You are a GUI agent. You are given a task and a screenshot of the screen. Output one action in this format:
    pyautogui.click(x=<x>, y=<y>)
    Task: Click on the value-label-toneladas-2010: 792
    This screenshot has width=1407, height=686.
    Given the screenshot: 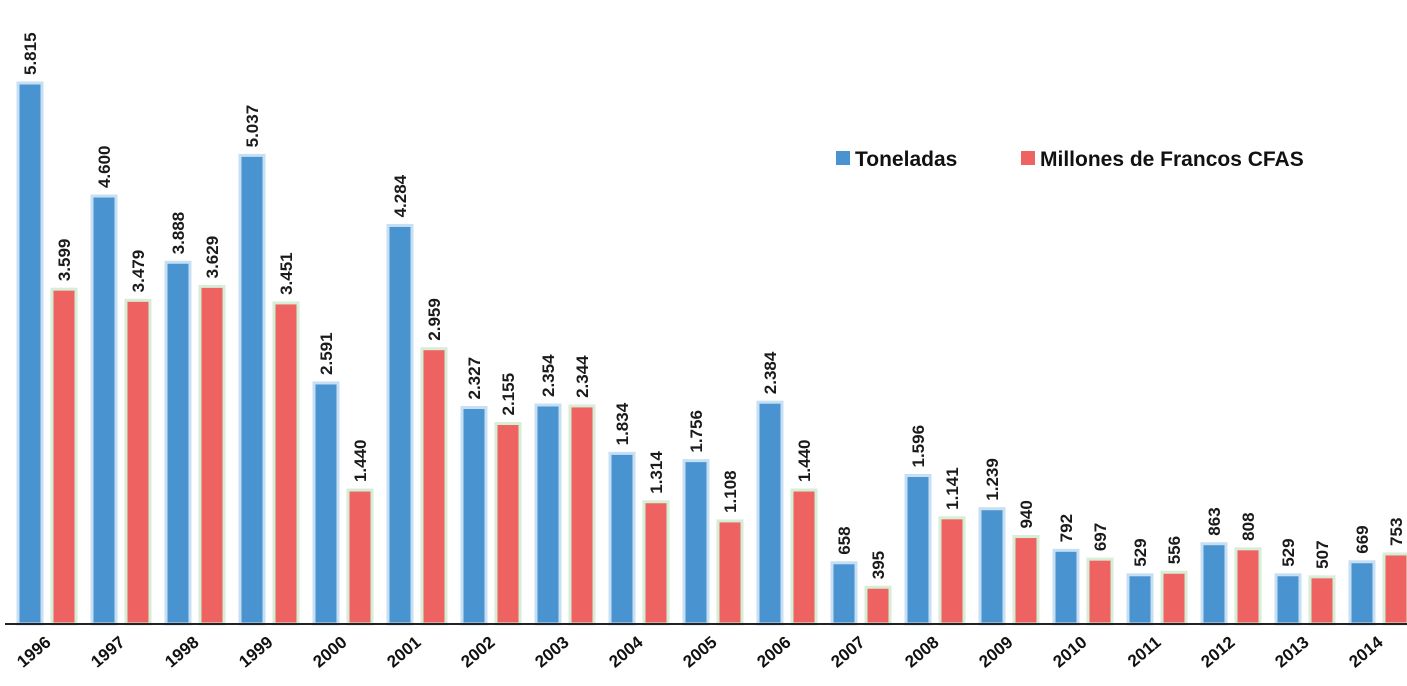 What is the action you would take?
    pyautogui.click(x=1066, y=528)
    